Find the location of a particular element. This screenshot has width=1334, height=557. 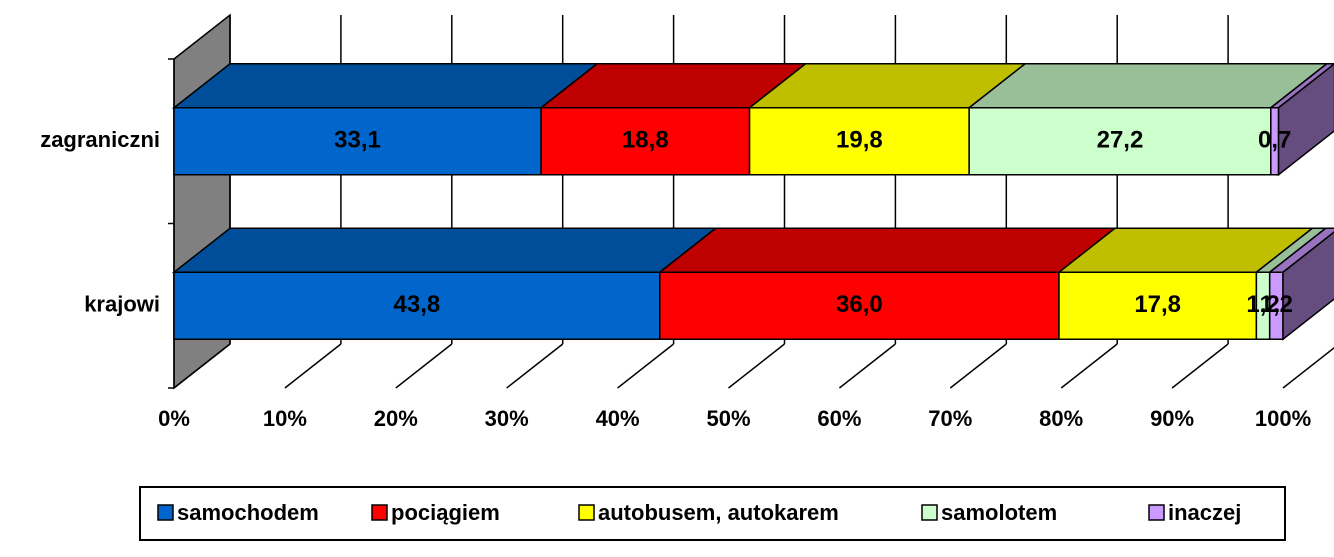

legend-label: pociągiem is located at coordinates (445, 512).